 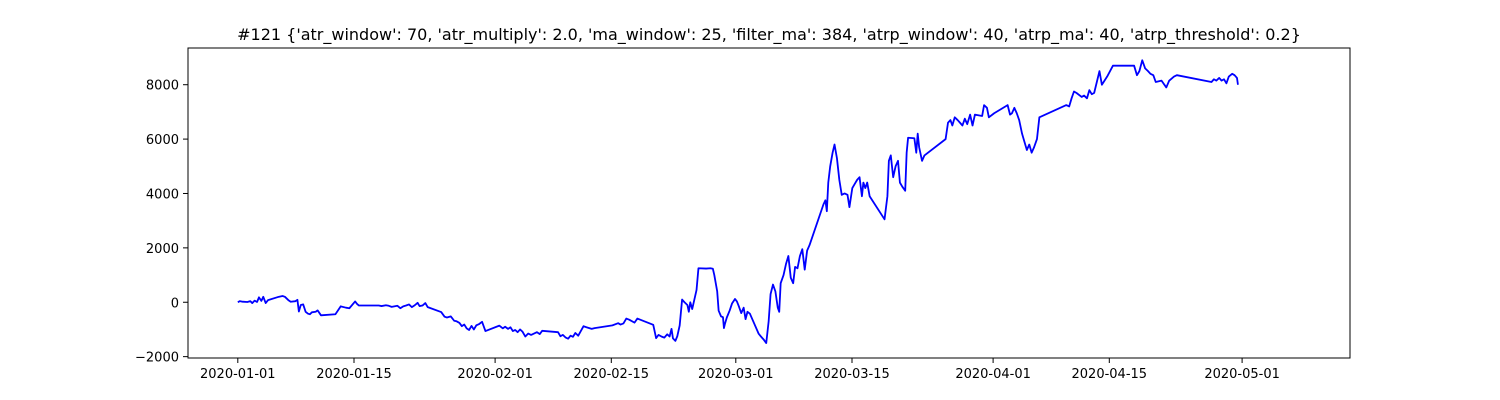 What do you see at coordinates (175, 303) in the screenshot?
I see `y-tick-label: 0` at bounding box center [175, 303].